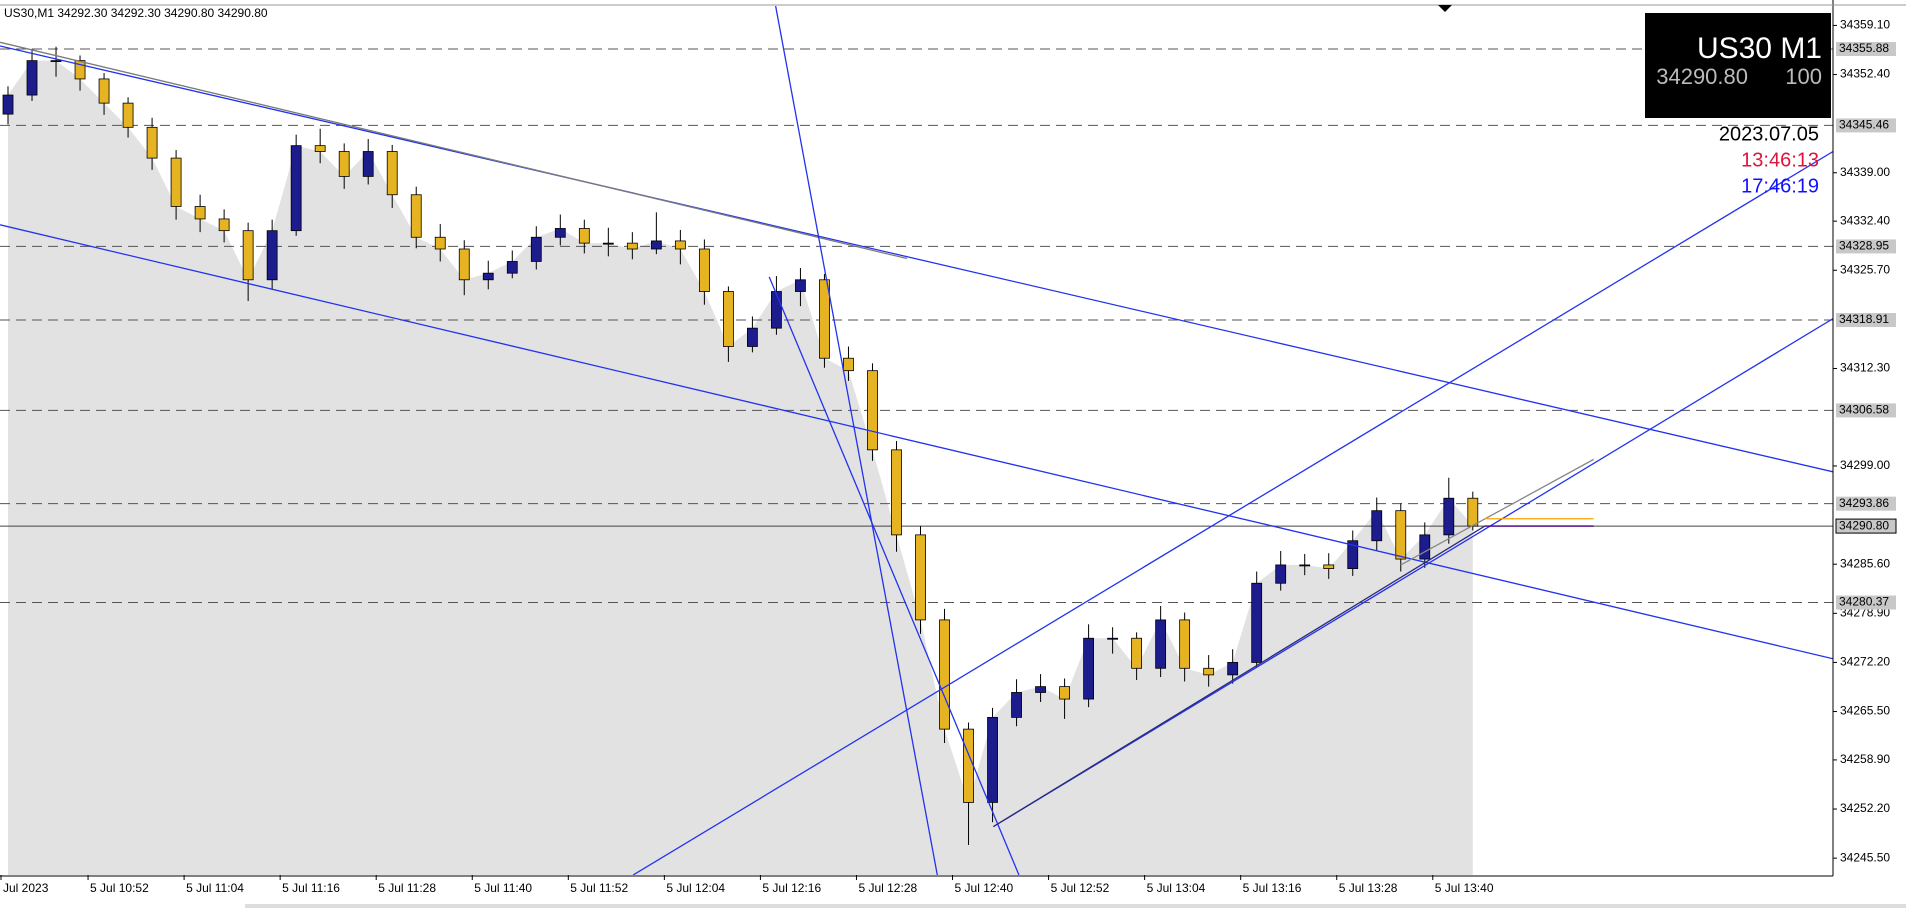  Describe the element at coordinates (215, 888) in the screenshot. I see `x-tick-label: 5 Jul 11:04` at that location.